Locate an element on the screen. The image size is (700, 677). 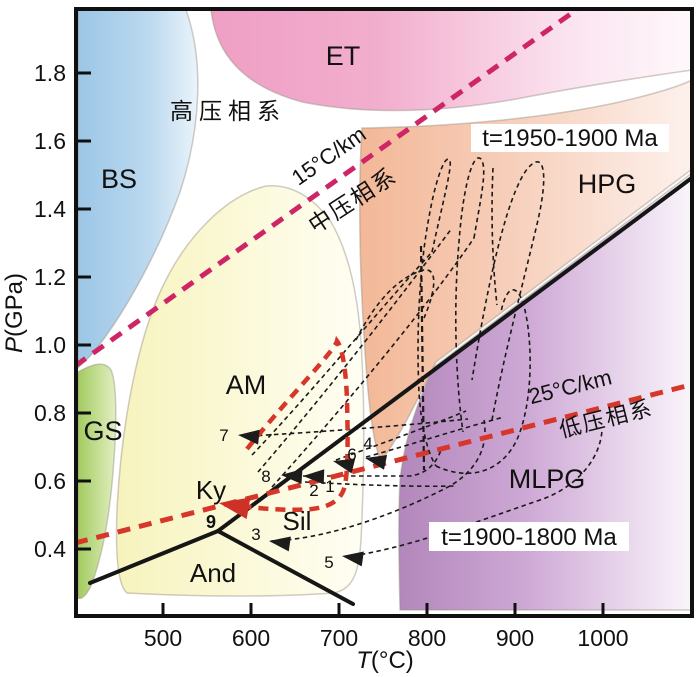
field-et-eclogite is located at coordinates (450, 61).